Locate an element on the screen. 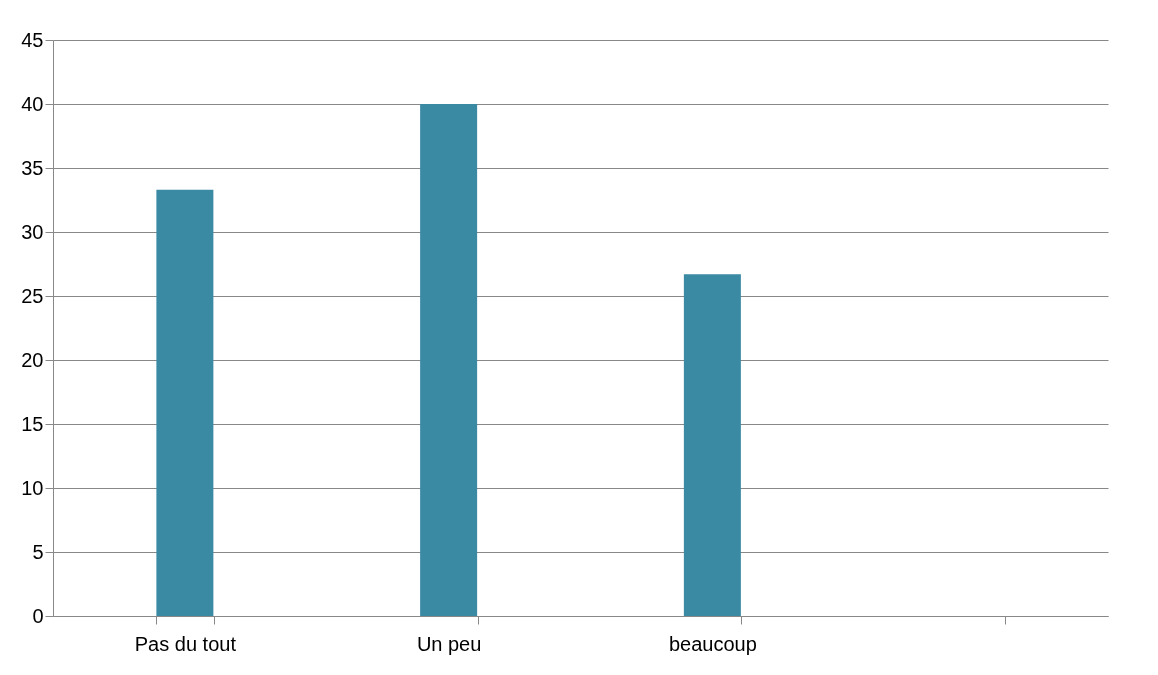  y-tick-label: 25 is located at coordinates (32, 295).